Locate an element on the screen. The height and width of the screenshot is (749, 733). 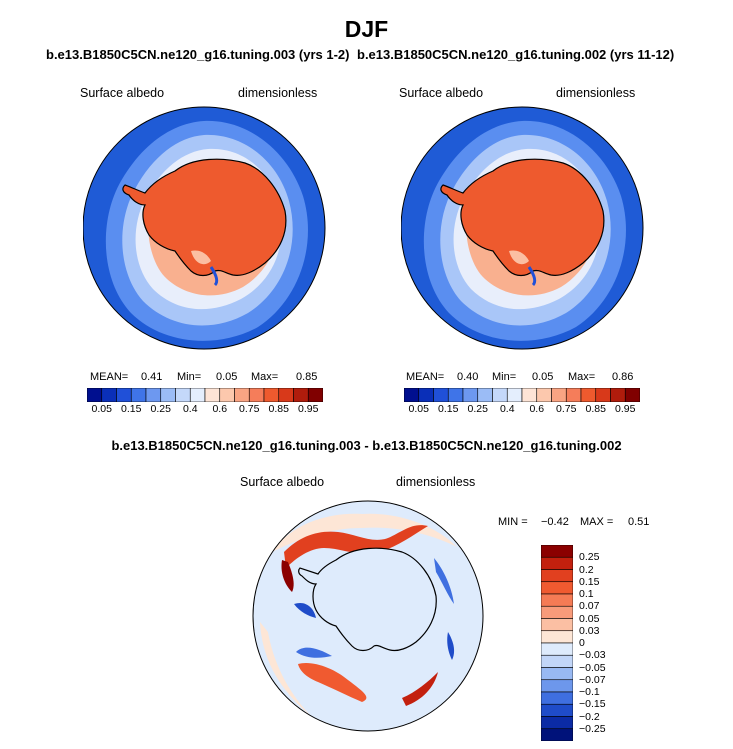
diff-colorbar-tick-label: 0.15 is located at coordinates (589, 581).